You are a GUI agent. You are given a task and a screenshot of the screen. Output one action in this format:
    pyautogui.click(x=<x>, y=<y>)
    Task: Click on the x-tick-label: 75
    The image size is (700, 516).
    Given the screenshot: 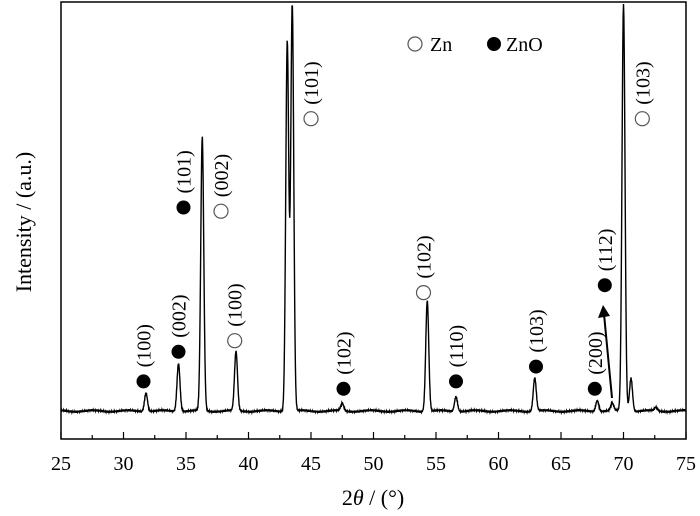 What is the action you would take?
    pyautogui.click(x=686, y=464)
    